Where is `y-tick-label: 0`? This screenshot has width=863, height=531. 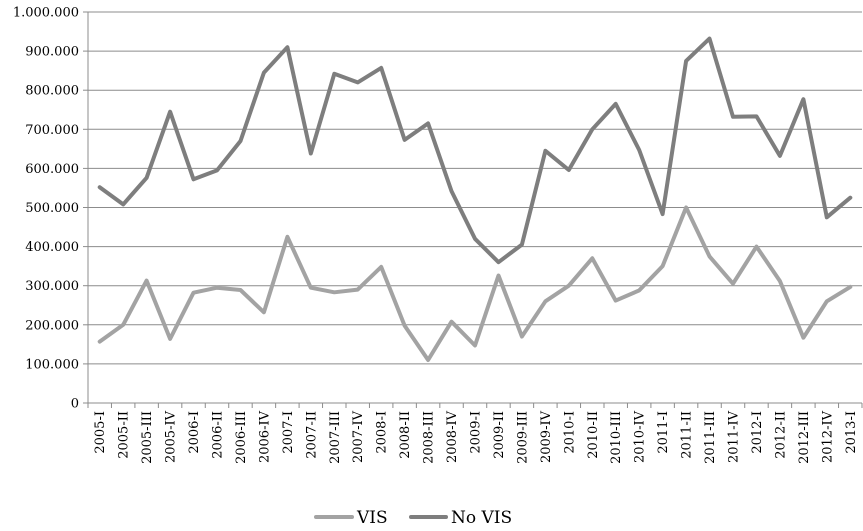
y-tick-label: 0 is located at coordinates (75, 404).